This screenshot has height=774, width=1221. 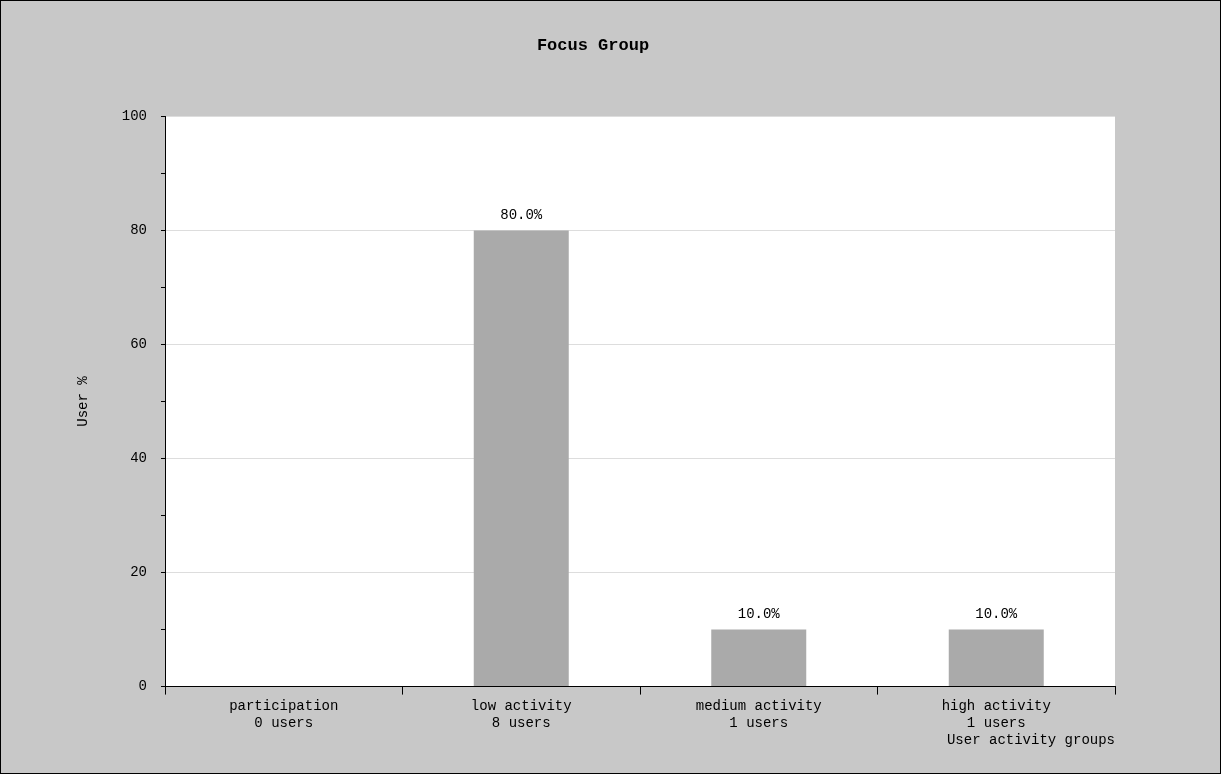 What do you see at coordinates (284, 714) in the screenshot?
I see `x-tick-label: participation 0 users` at bounding box center [284, 714].